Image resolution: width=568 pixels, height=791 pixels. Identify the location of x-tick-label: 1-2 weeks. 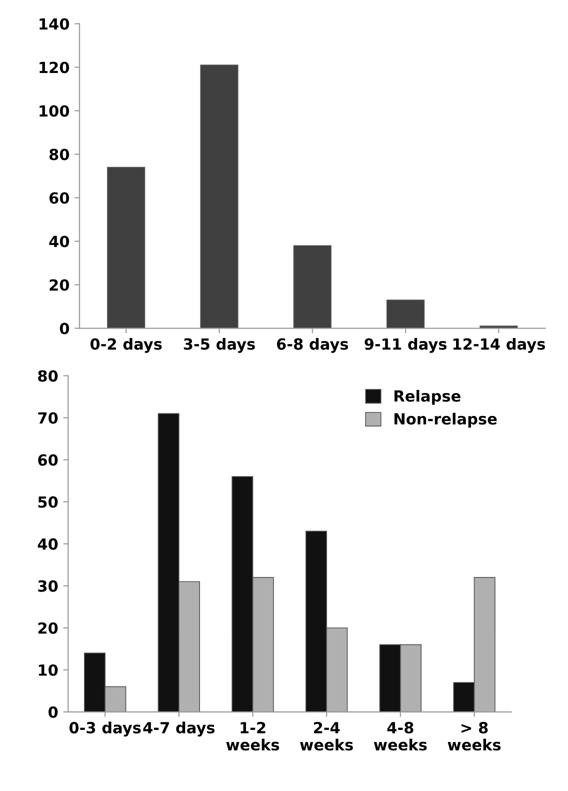
(253, 736).